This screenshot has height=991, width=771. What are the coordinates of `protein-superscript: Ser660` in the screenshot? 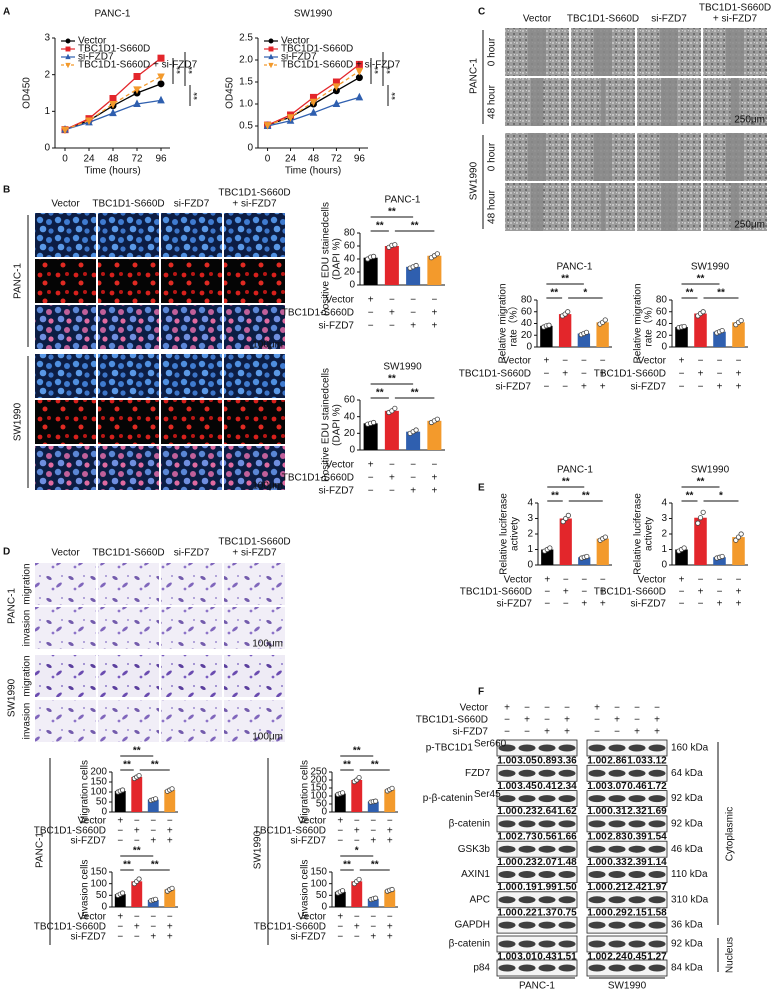 It's located at (490, 744).